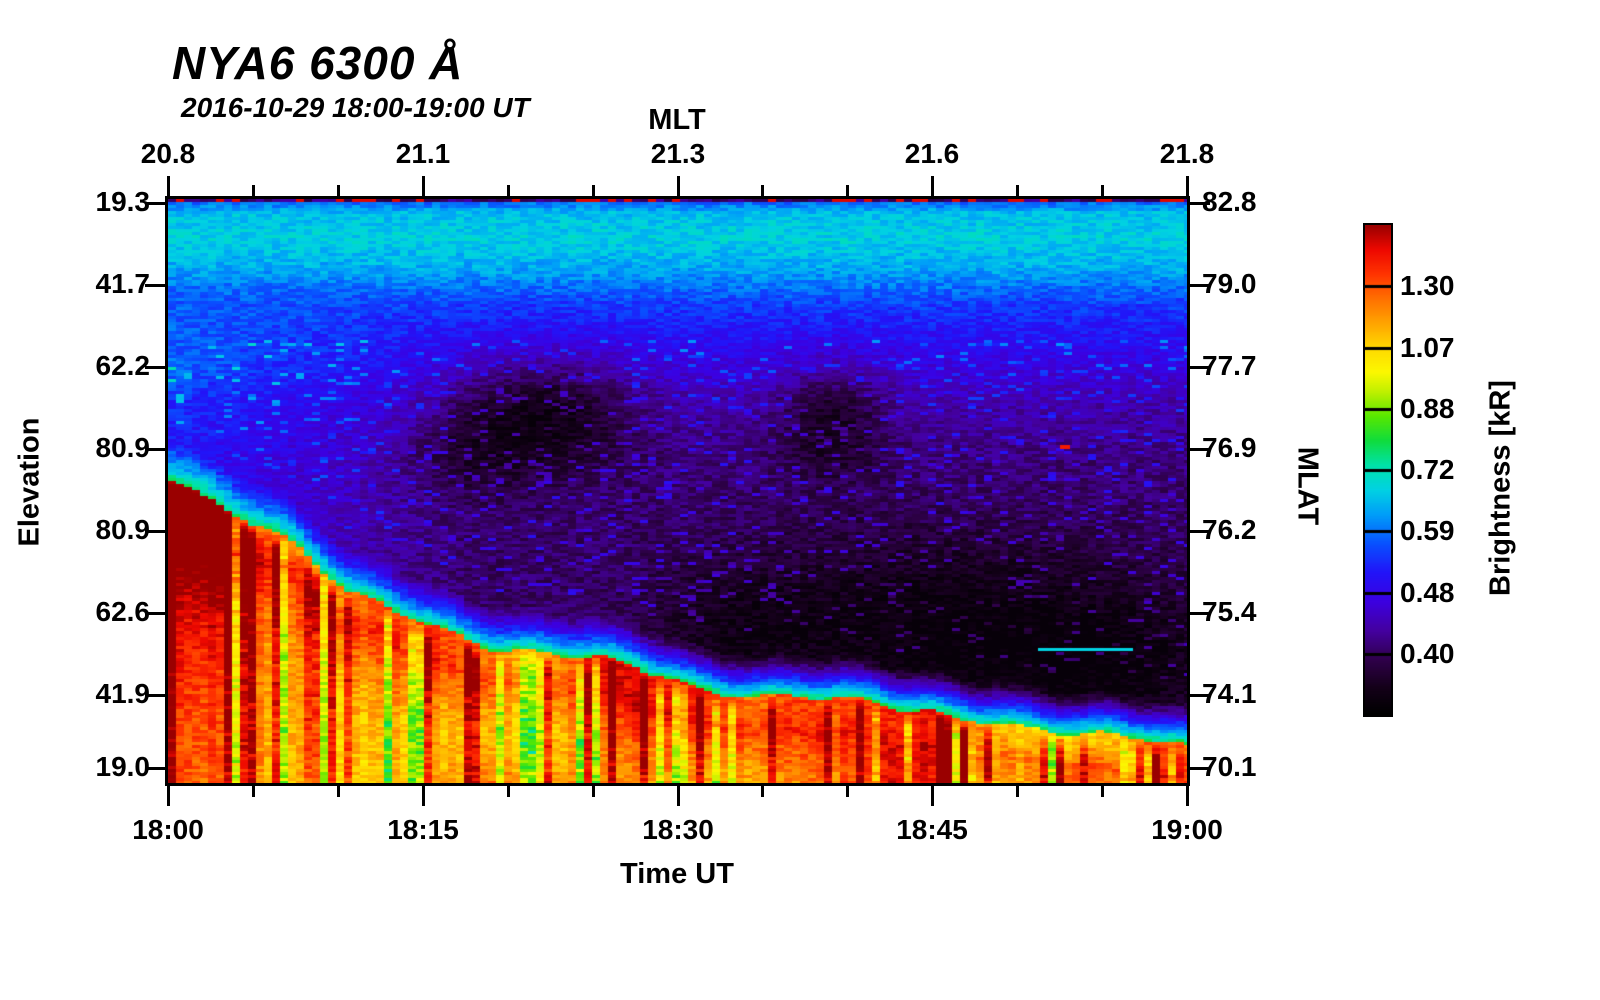 Image resolution: width=1600 pixels, height=1000 pixels. Describe the element at coordinates (932, 829) in the screenshot. I see `bottom-tick-label: 18:45` at that location.